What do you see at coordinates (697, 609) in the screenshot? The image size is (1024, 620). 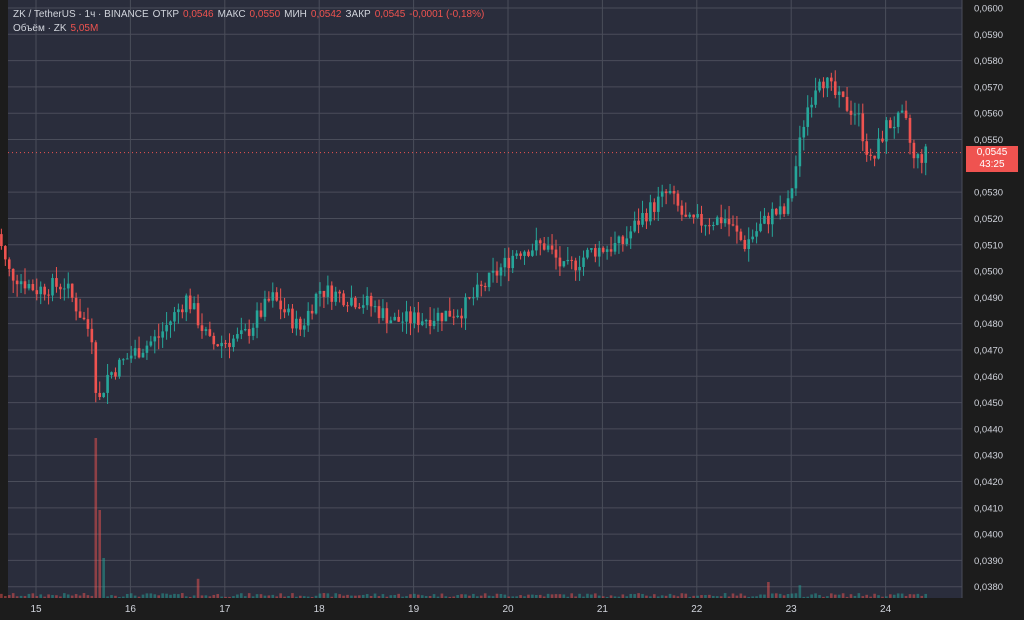 I see `x-tick-label: 22` at bounding box center [697, 609].